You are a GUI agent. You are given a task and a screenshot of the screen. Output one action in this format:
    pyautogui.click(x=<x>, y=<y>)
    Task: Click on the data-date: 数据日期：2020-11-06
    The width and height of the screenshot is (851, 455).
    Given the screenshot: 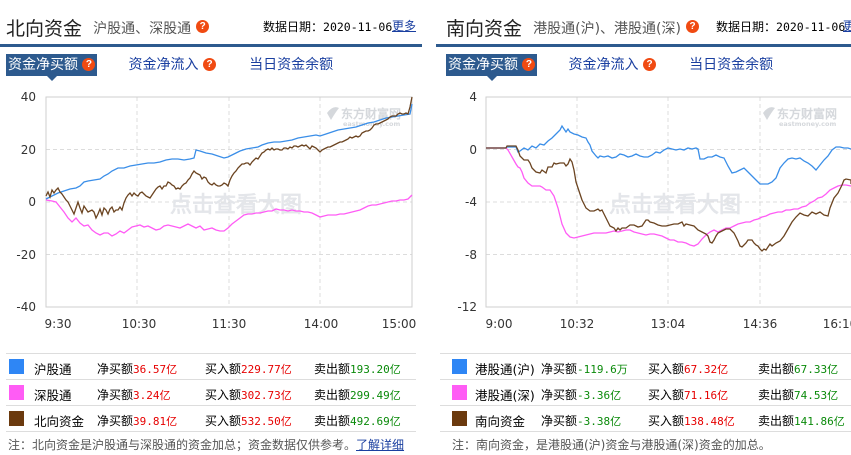 What is the action you would take?
    pyautogui.click(x=327, y=26)
    